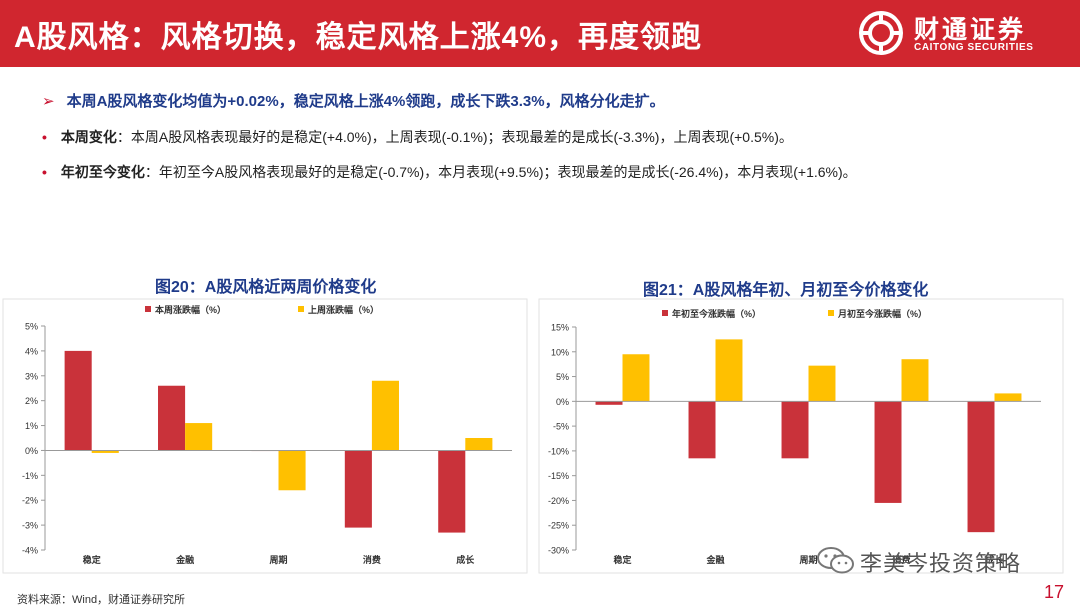 This screenshot has height=608, width=1080. What do you see at coordinates (558, 476) in the screenshot?
I see `y-tick-label: -15%` at bounding box center [558, 476].